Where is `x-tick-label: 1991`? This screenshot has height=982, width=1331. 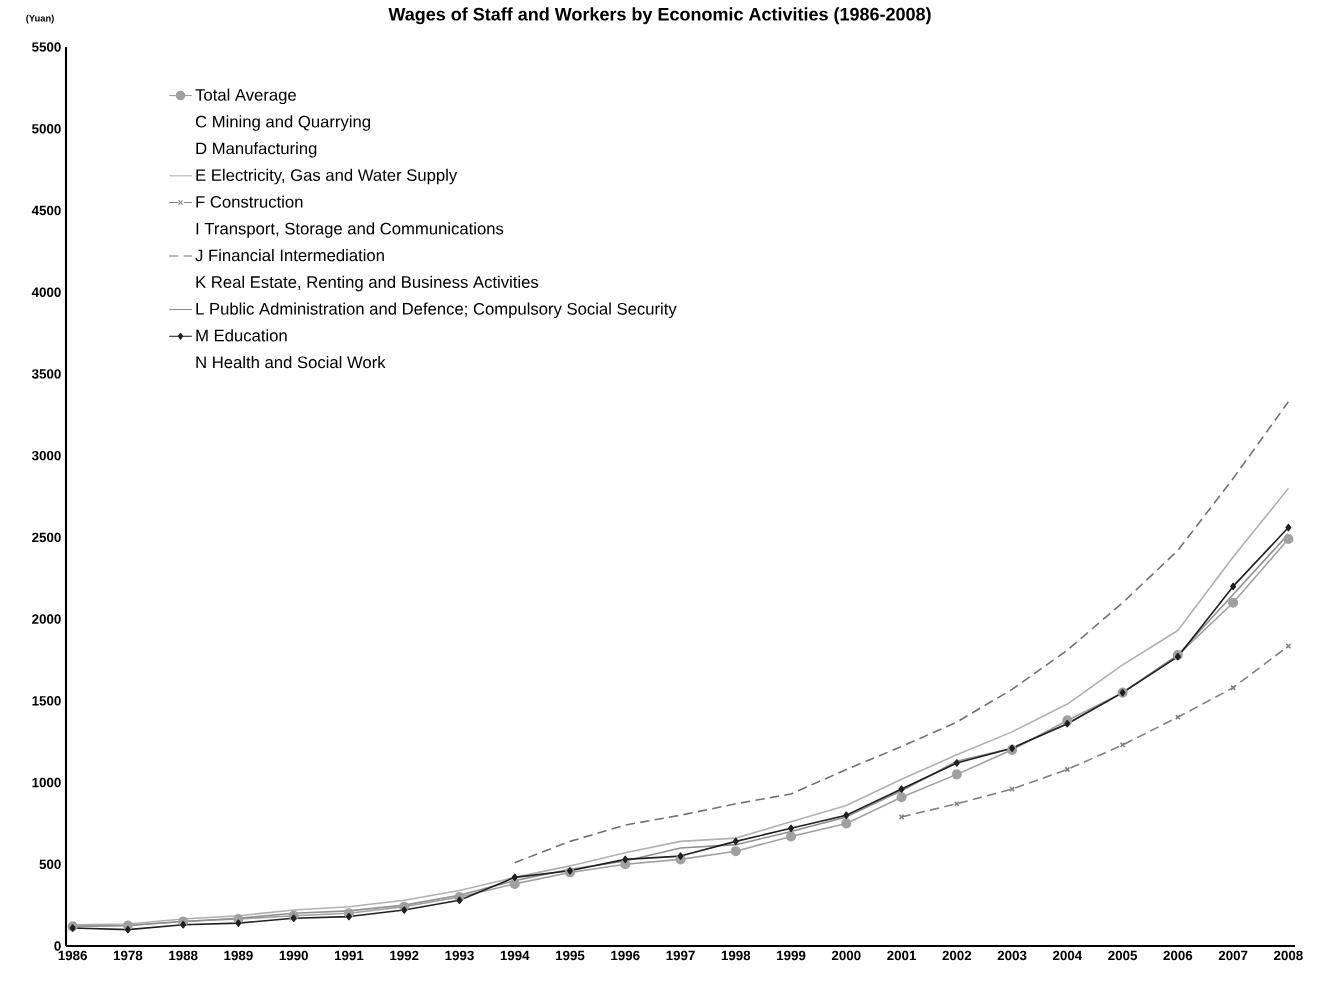 x-tick-label: 1991 is located at coordinates (349, 955).